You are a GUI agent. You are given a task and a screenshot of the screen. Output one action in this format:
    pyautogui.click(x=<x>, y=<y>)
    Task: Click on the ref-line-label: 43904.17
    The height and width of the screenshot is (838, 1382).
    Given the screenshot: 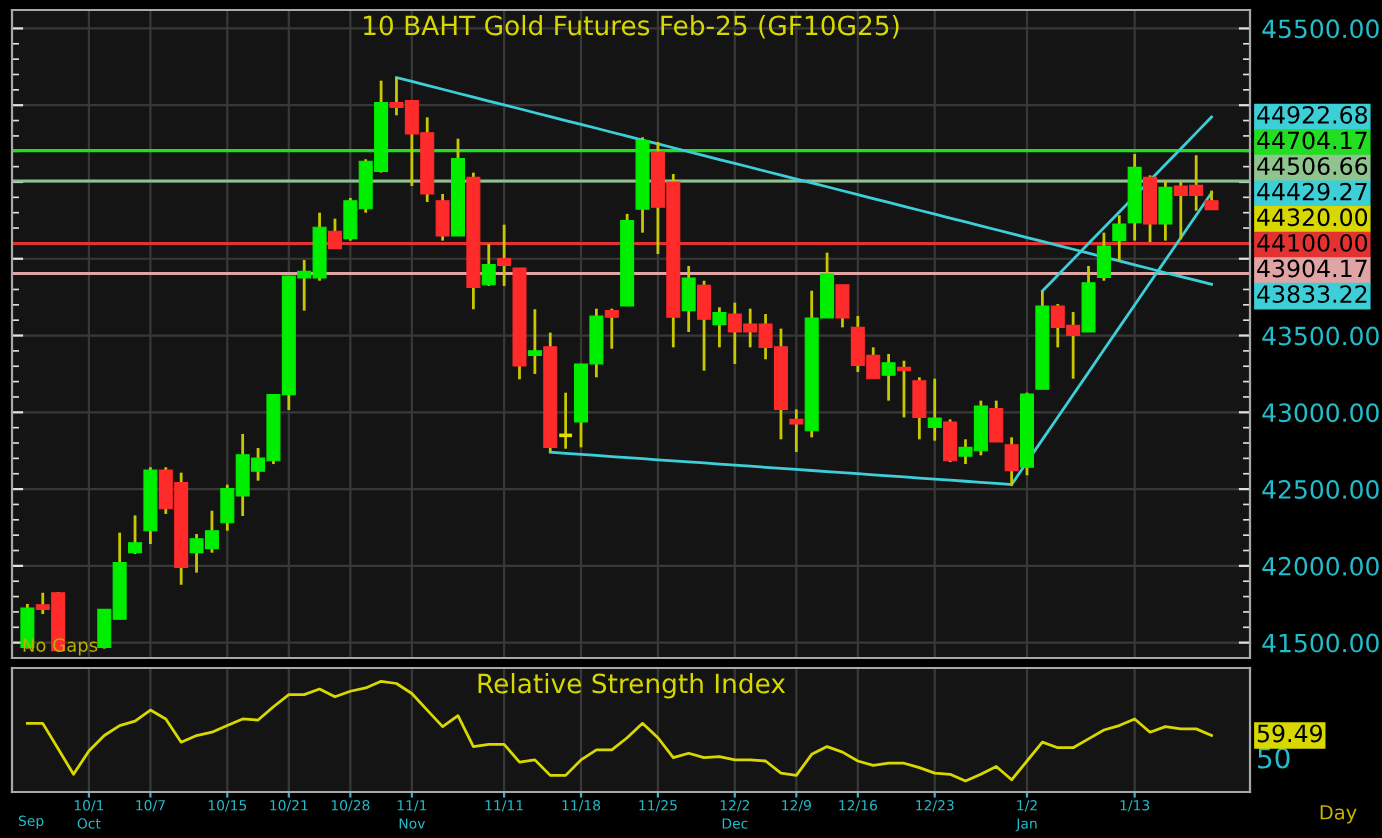 What is the action you would take?
    pyautogui.click(x=1312, y=268)
    